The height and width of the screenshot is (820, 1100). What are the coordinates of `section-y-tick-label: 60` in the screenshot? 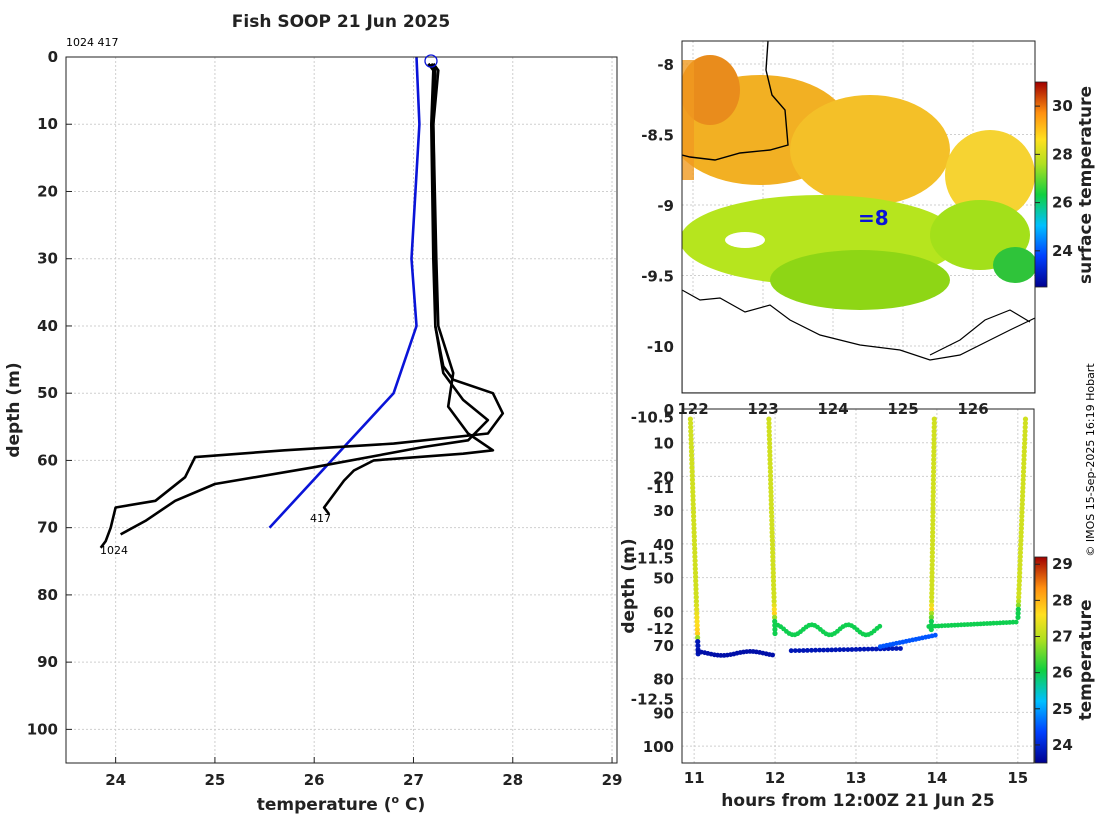 It's located at (663, 612).